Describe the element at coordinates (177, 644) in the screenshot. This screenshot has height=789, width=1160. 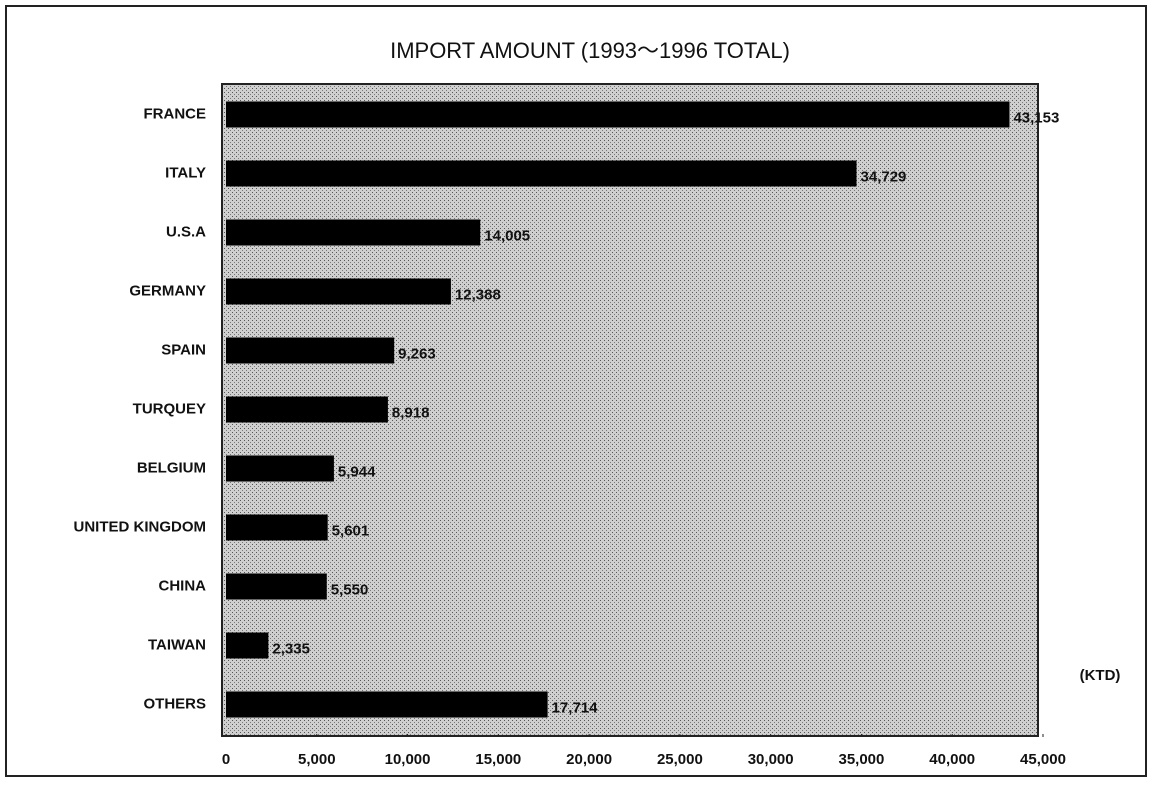
I see `y-tick-label: TAIWAN` at that location.